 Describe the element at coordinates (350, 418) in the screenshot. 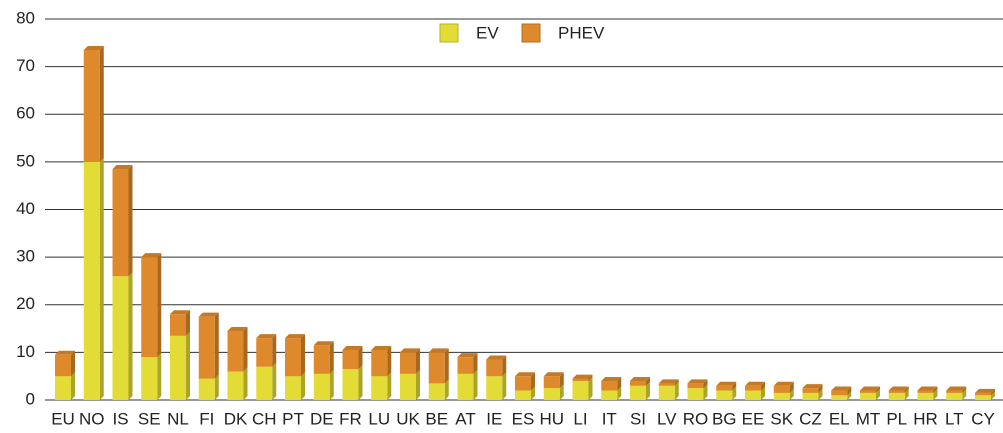

I see `x-tick-label: FR` at that location.